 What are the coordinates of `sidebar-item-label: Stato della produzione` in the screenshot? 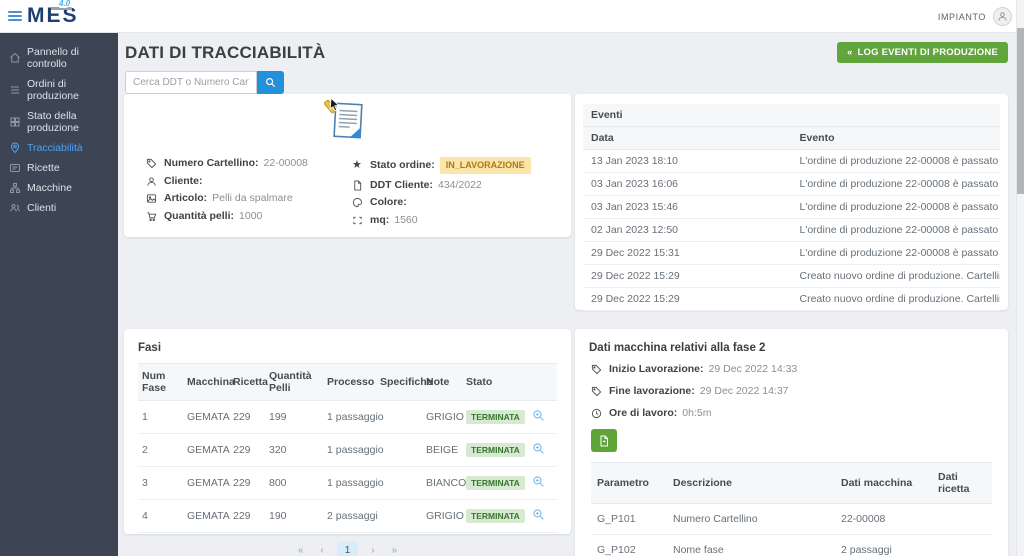 It's located at (53, 122).